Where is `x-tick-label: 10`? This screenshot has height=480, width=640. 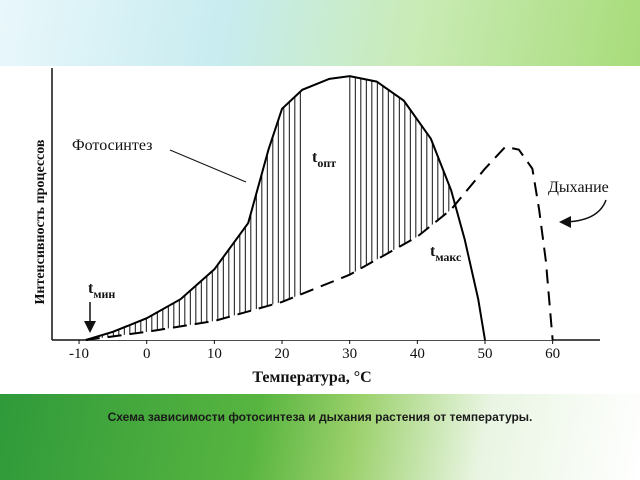
x-tick-label: 10 is located at coordinates (214, 354).